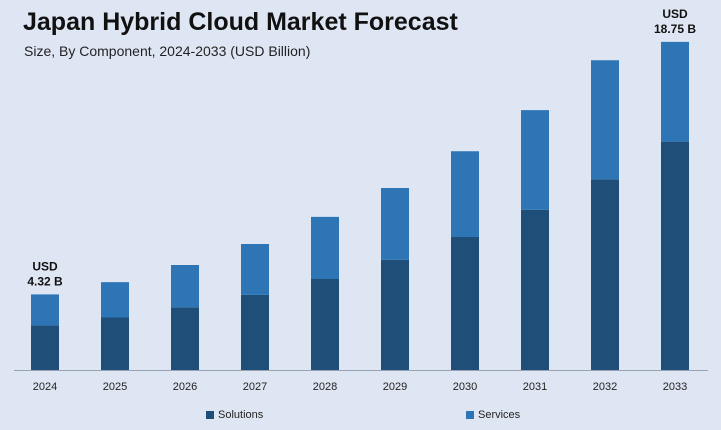 The height and width of the screenshot is (430, 721). What do you see at coordinates (465, 387) in the screenshot?
I see `x-tick-label-2030: 2030` at bounding box center [465, 387].